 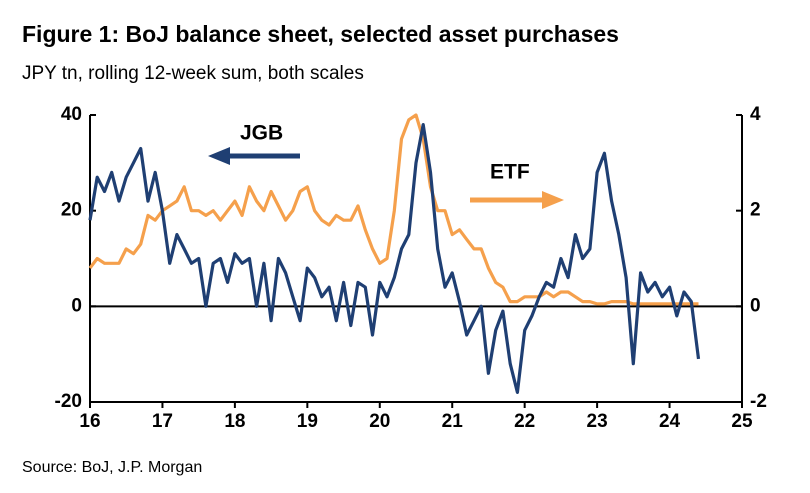 I want to click on x-tick-label: 24, so click(x=670, y=421).